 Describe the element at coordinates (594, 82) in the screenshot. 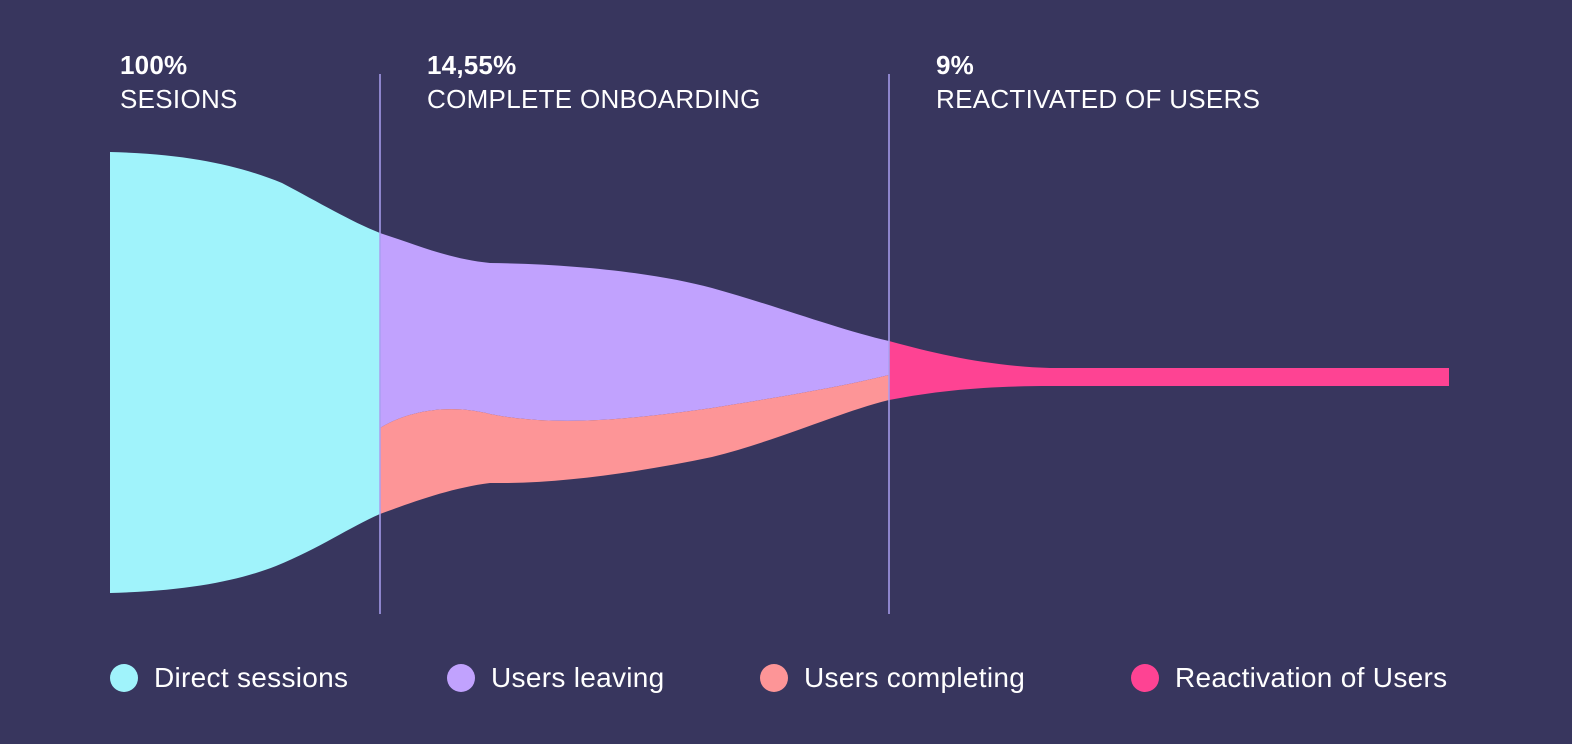

I see `stage-label-onboarding: 14,55% COMPLETE ONBOARDING` at that location.